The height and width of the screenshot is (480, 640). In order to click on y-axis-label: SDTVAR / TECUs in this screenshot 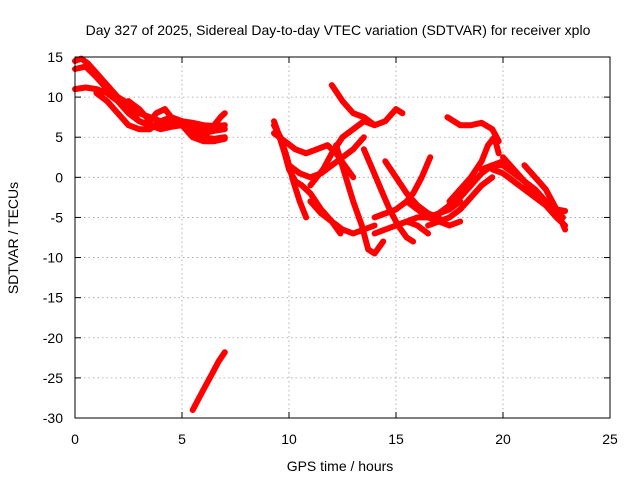, I will do `click(13, 238)`.